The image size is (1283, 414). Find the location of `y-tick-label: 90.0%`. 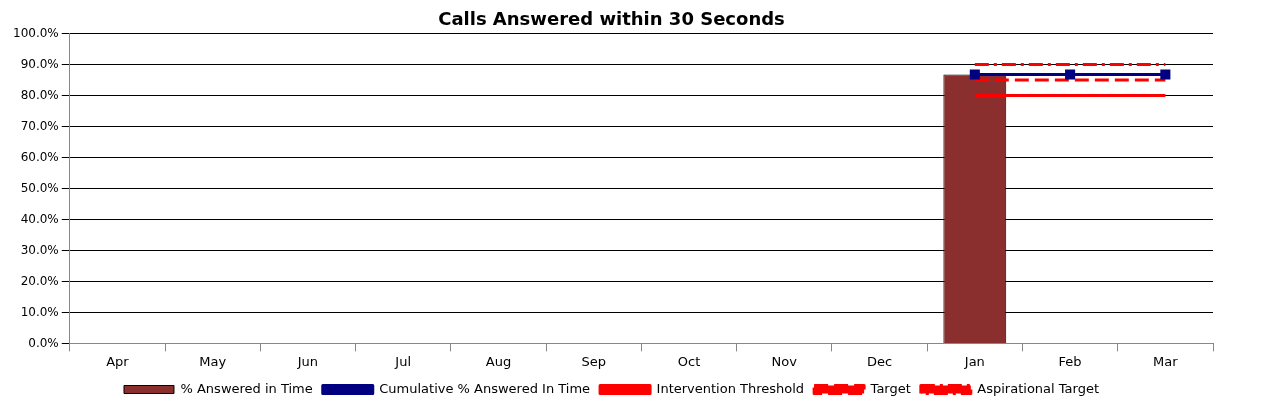

y-tick-label: 90.0% is located at coordinates (39, 63).